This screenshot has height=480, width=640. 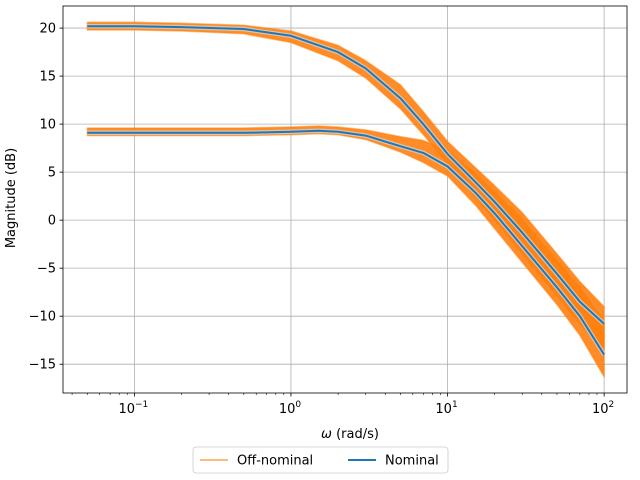 I want to click on legend-box, so click(x=320, y=460).